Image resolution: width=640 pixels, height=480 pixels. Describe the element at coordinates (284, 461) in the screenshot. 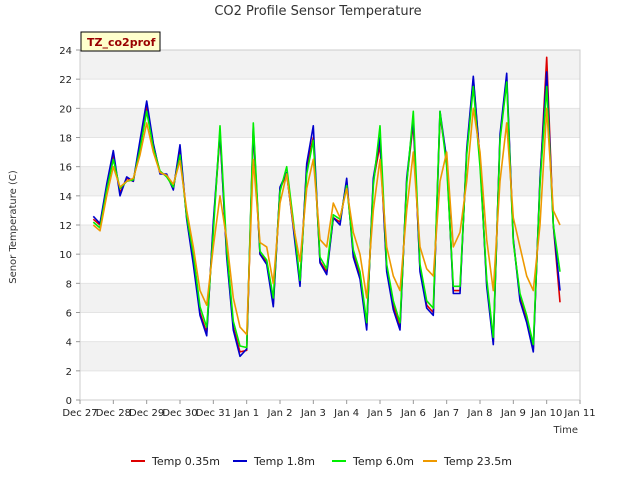

I see `legend-label: Temp 1.8m` at that location.